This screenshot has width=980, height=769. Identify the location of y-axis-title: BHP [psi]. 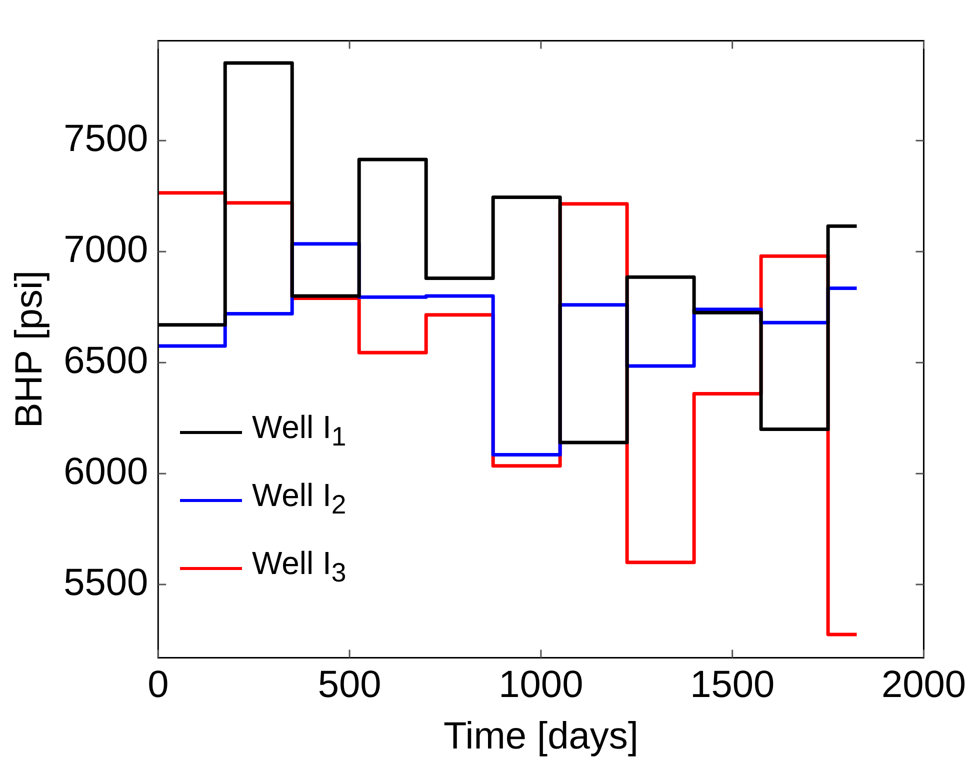
(29, 349).